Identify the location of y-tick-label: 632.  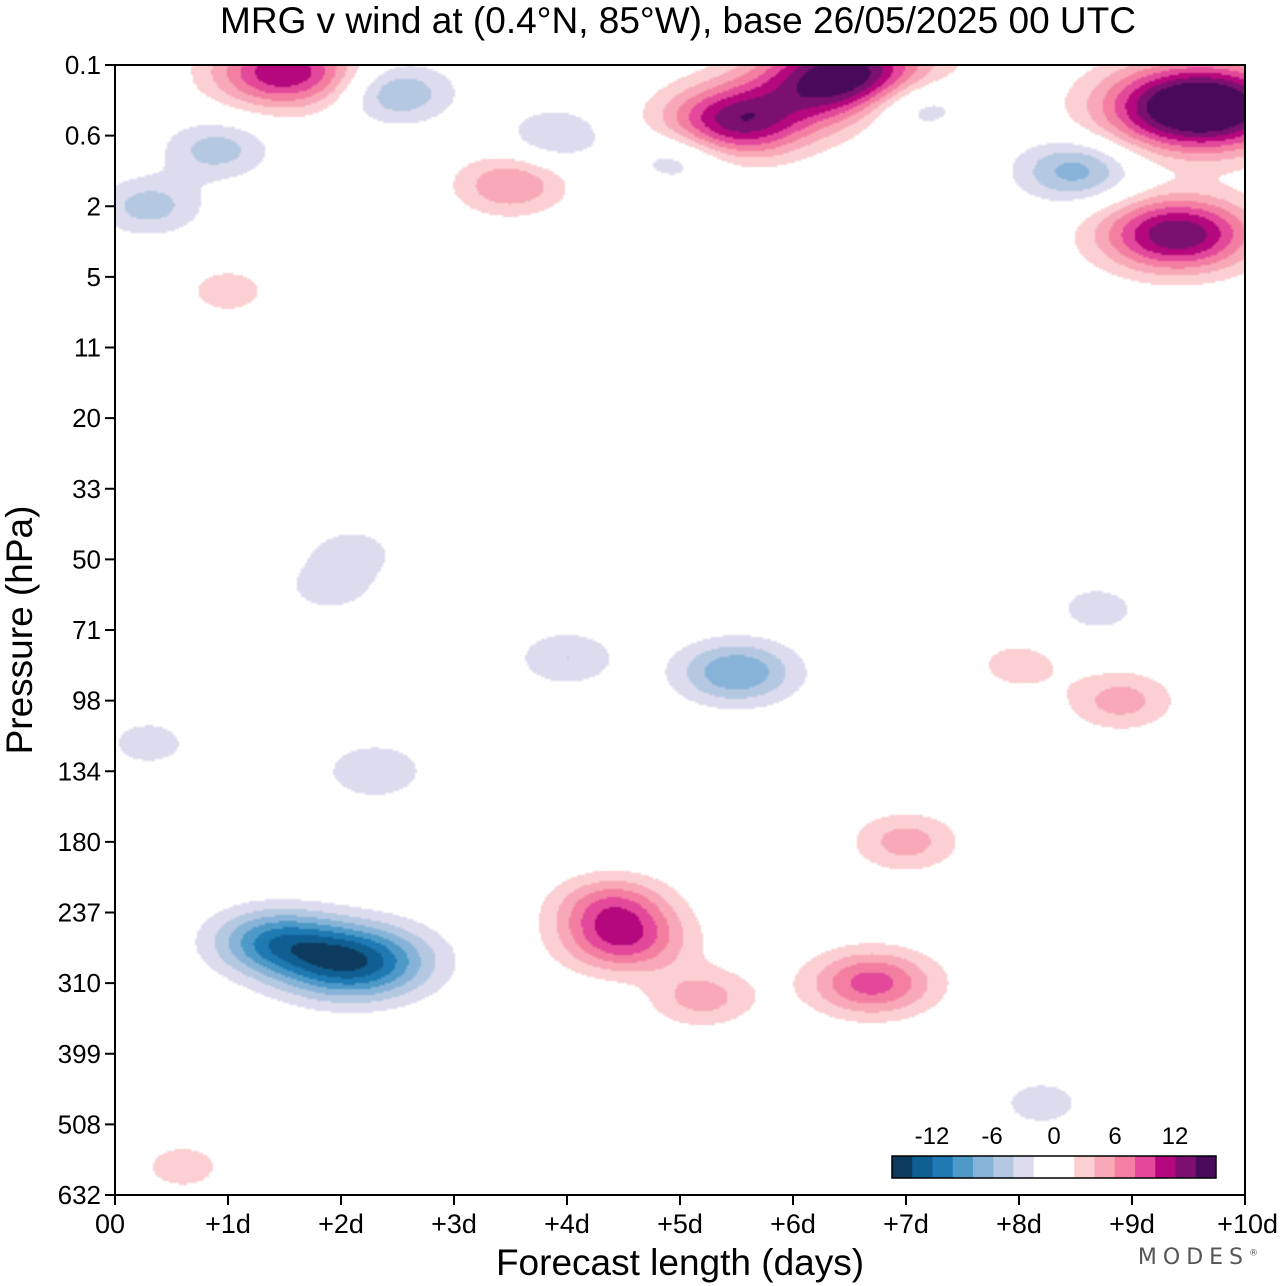
(79, 1195).